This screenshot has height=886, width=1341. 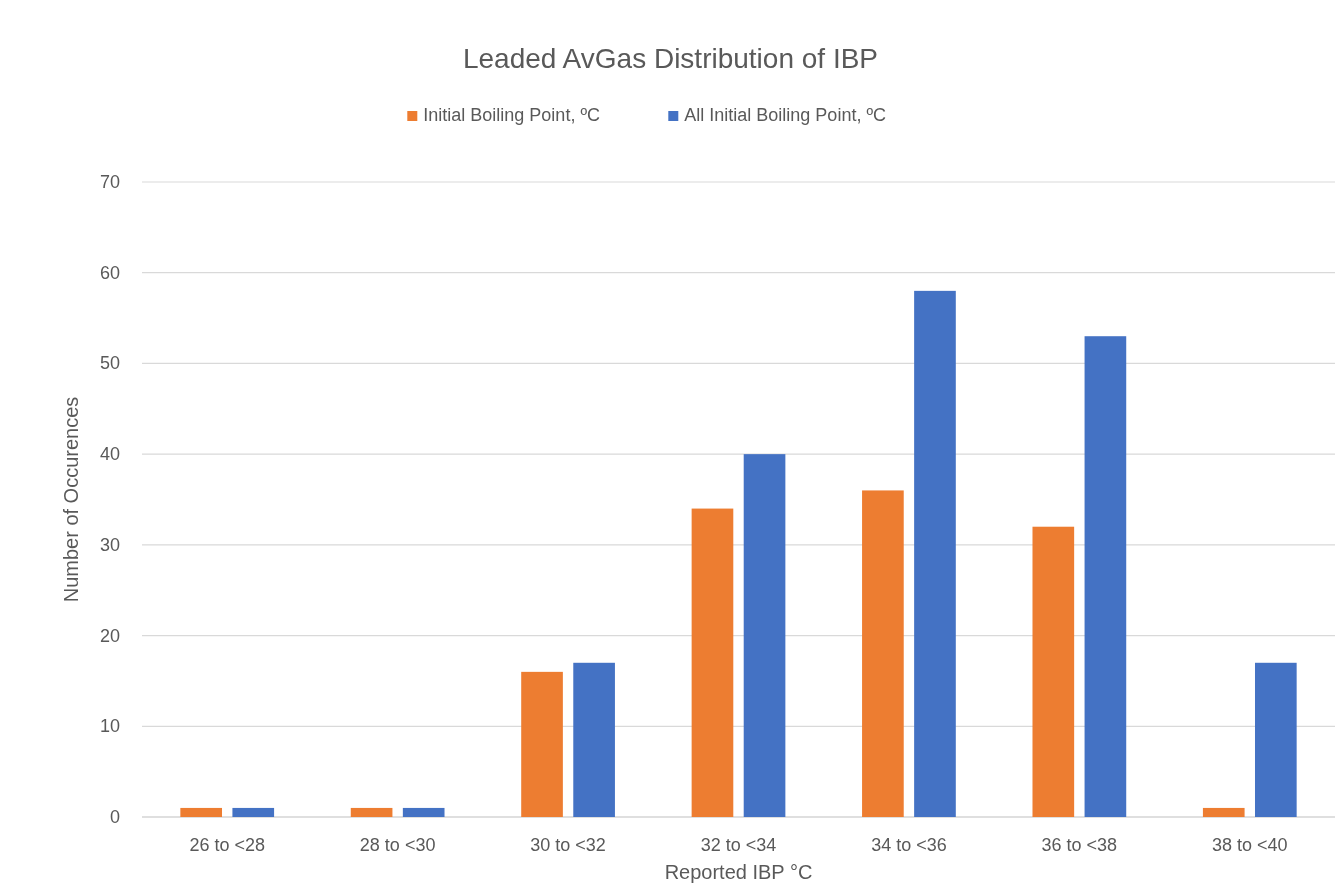 What do you see at coordinates (568, 845) in the screenshot?
I see `x-tick-label: 30 to <32` at bounding box center [568, 845].